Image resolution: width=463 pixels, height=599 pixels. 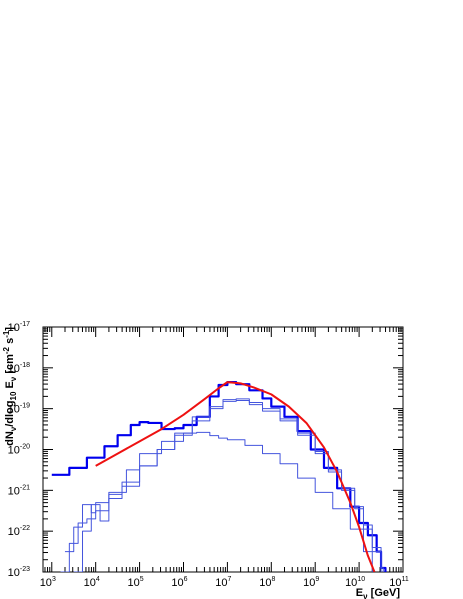 I want to click on x-tick-label: 10⁸, so click(x=267, y=582).